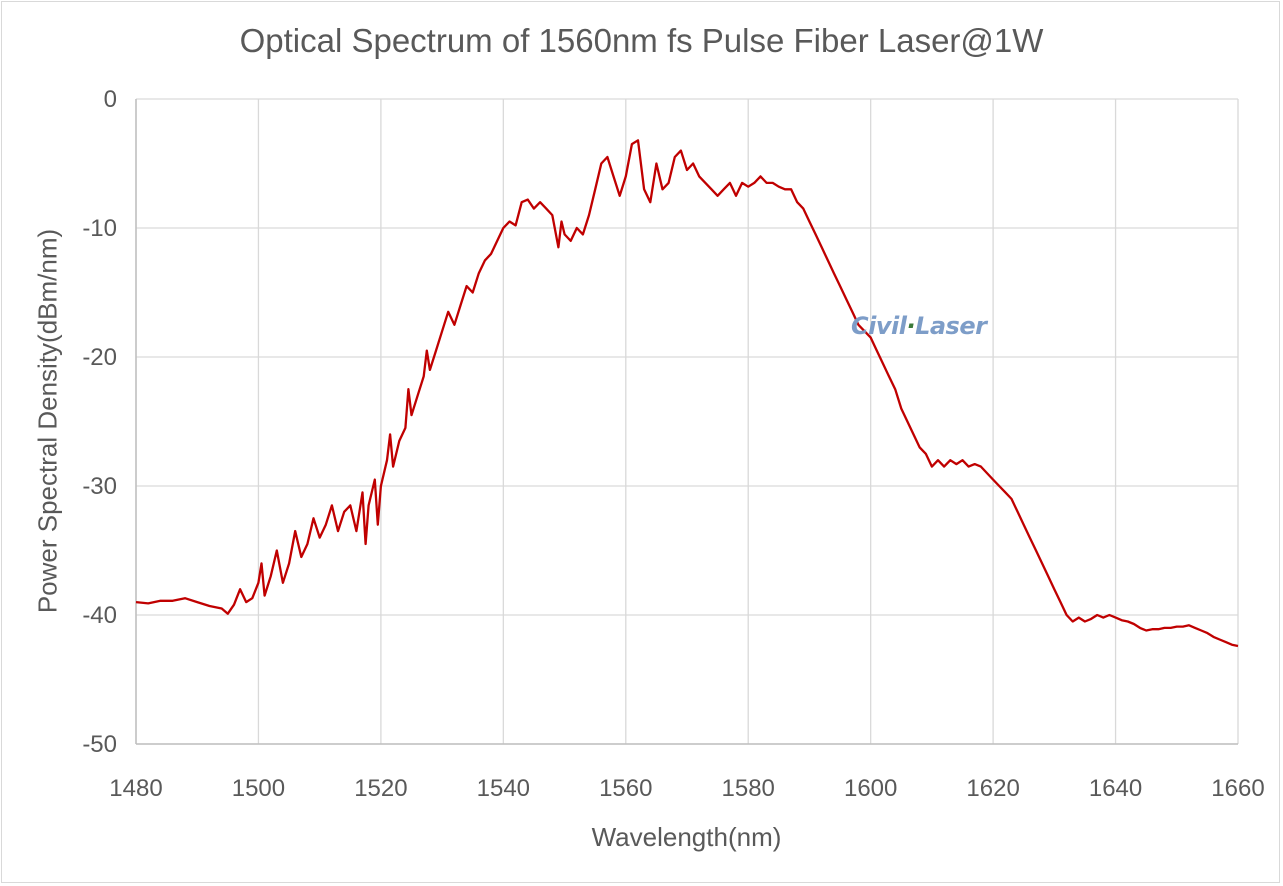  Describe the element at coordinates (258, 788) in the screenshot. I see `x-tick-label: 1500` at that location.